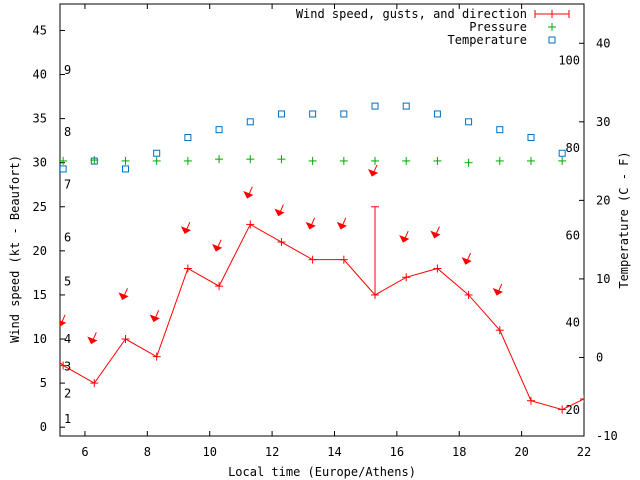 This screenshot has width=640, height=480. I want to click on y-axis-label-right: Temperature (C - F), so click(624, 219).